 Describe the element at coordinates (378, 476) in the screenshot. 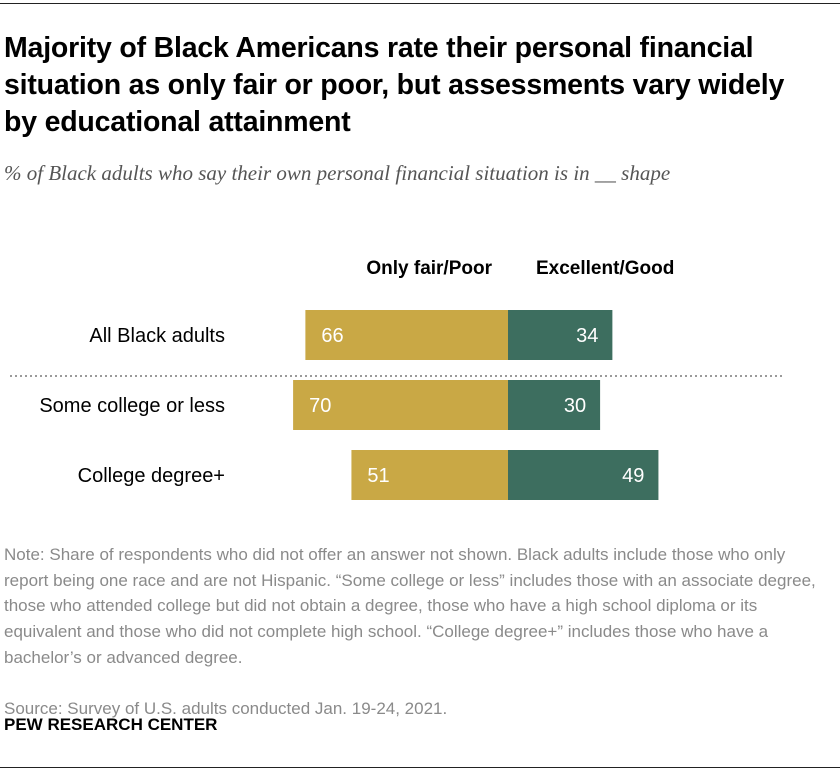

I see `value-label-only-fair-poor: 51` at that location.